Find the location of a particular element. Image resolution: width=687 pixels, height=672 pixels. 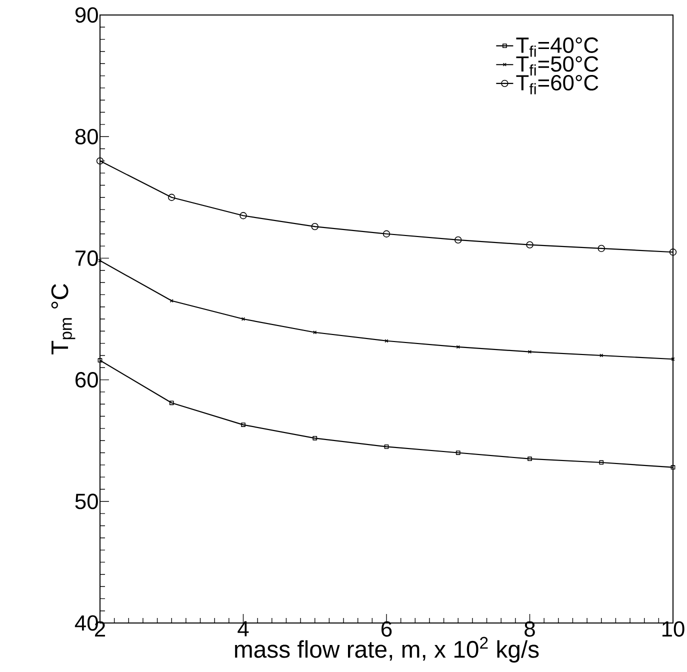

legend-label: T$_{fi}$=40°C is located at coordinates (557, 47).